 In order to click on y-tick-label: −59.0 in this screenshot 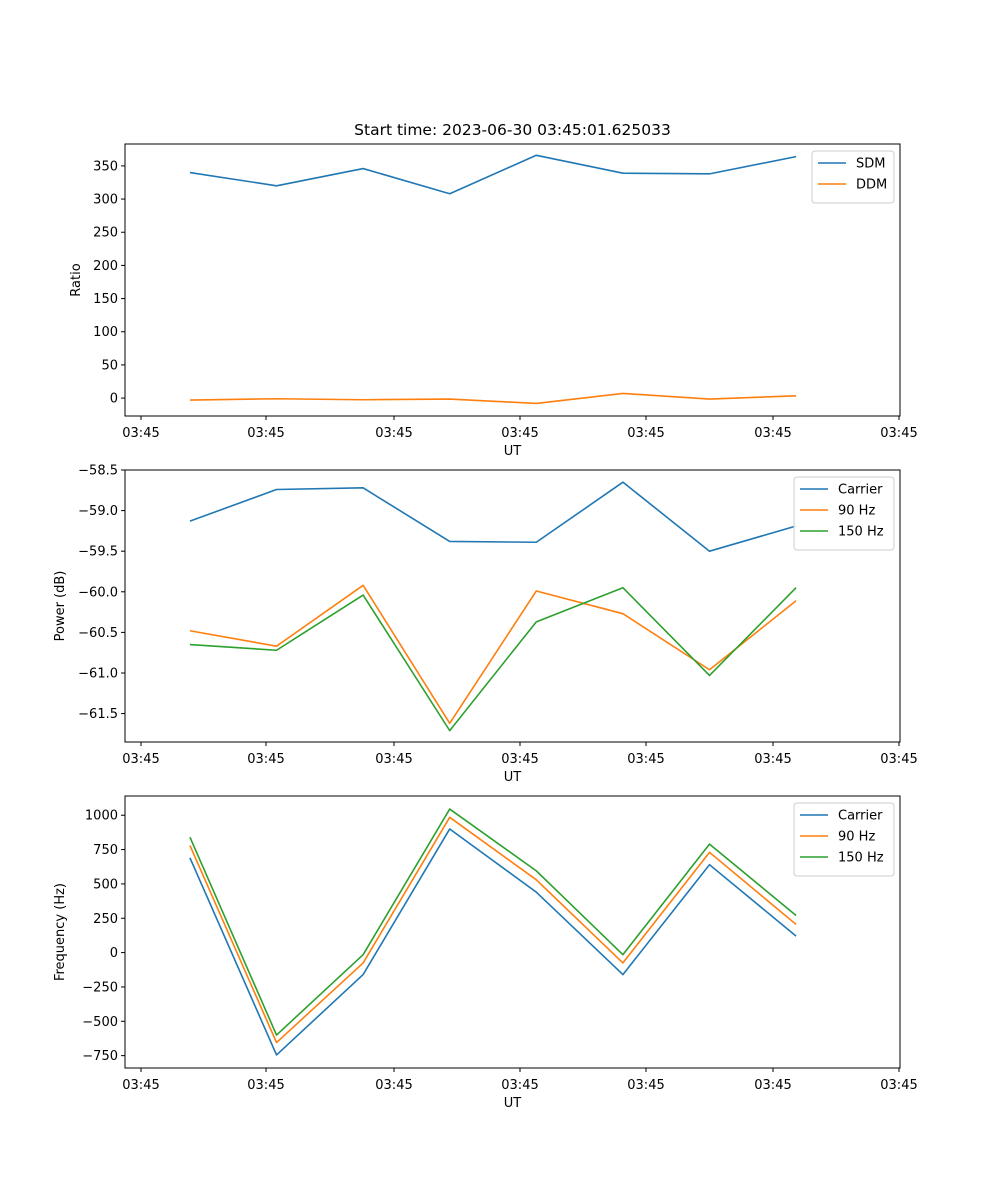, I will do `click(98, 511)`.